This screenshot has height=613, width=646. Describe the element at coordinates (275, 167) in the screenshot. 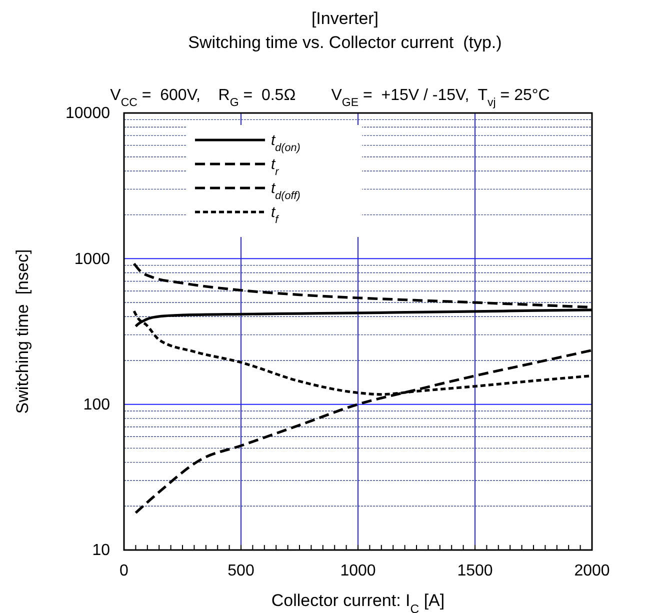

I see `legend-label: t$_{r}$` at that location.